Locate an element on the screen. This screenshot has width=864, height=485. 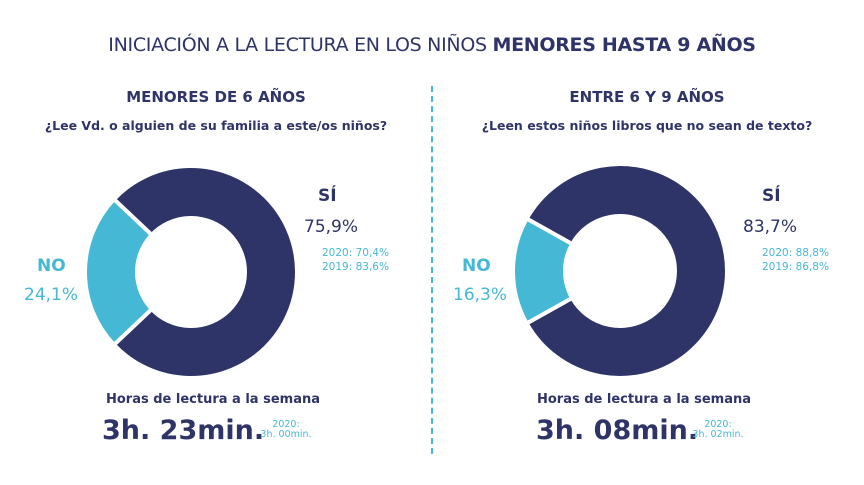
left-hours-prev: 2020: 3h. 00min. is located at coordinates (286, 430).